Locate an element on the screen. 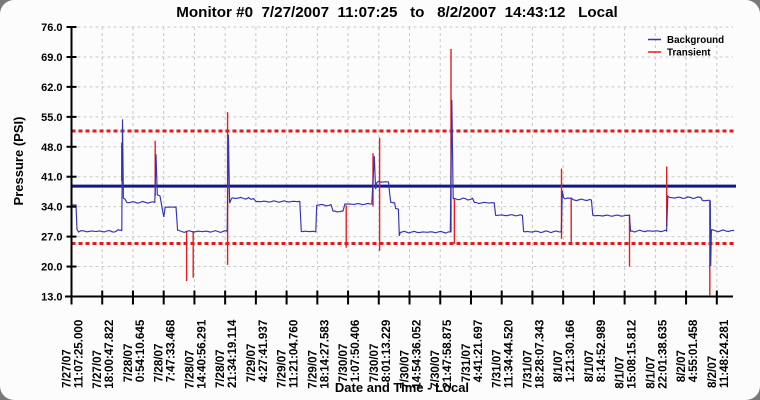 This screenshot has width=760, height=400. y-tick-label: 13.0 is located at coordinates (51, 298).